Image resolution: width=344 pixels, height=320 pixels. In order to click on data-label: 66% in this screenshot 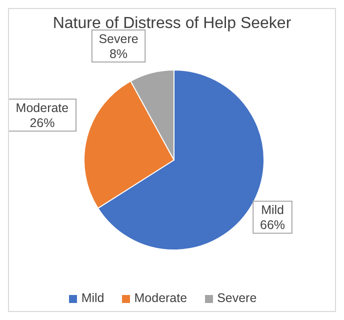, I will do `click(273, 225)`.